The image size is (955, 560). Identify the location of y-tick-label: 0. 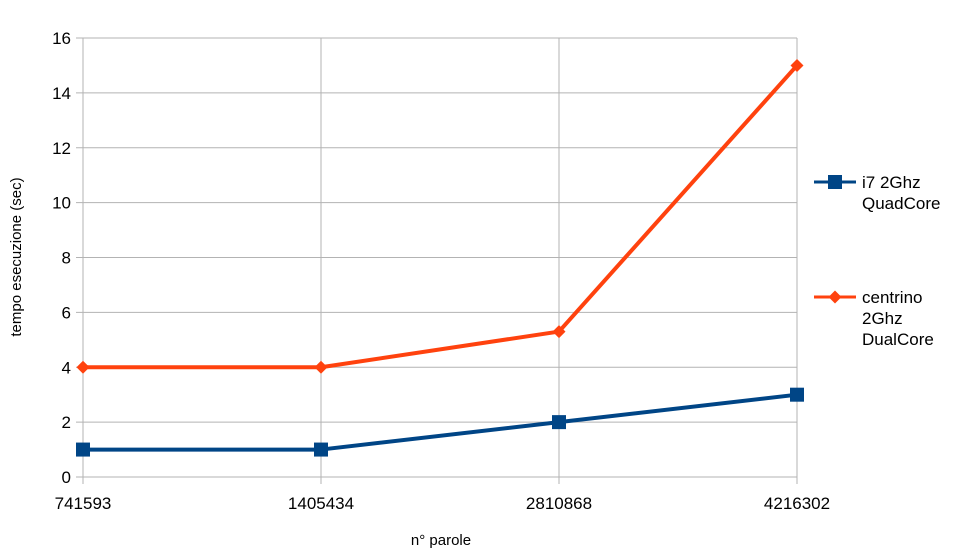
(66, 477).